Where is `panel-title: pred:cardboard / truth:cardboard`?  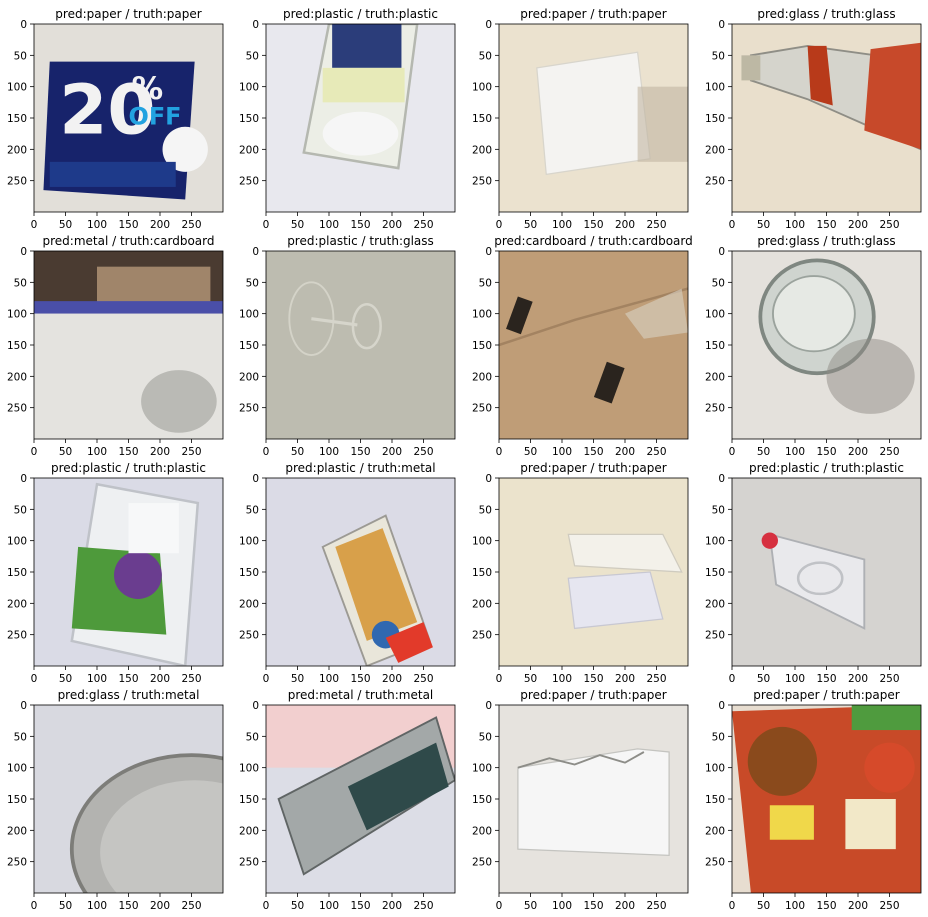
panel-title: pred:cardboard / truth:cardboard is located at coordinates (593, 241).